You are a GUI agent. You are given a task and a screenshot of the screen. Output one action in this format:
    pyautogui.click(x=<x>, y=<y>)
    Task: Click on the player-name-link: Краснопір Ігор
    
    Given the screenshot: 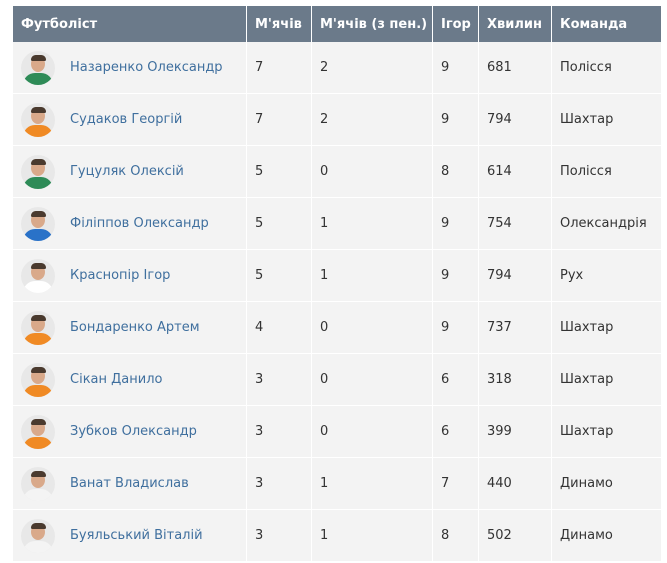 What is the action you would take?
    pyautogui.click(x=120, y=275)
    